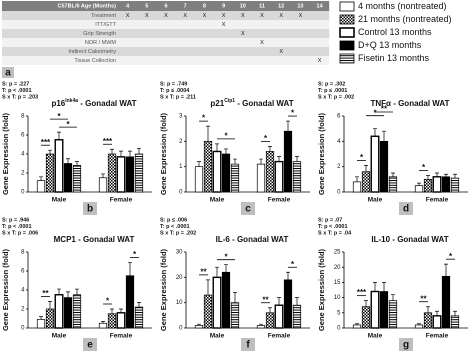 This screenshot has height=352, width=474. I want to click on stat-text: T: p ≤ .0001, so click(332, 91).